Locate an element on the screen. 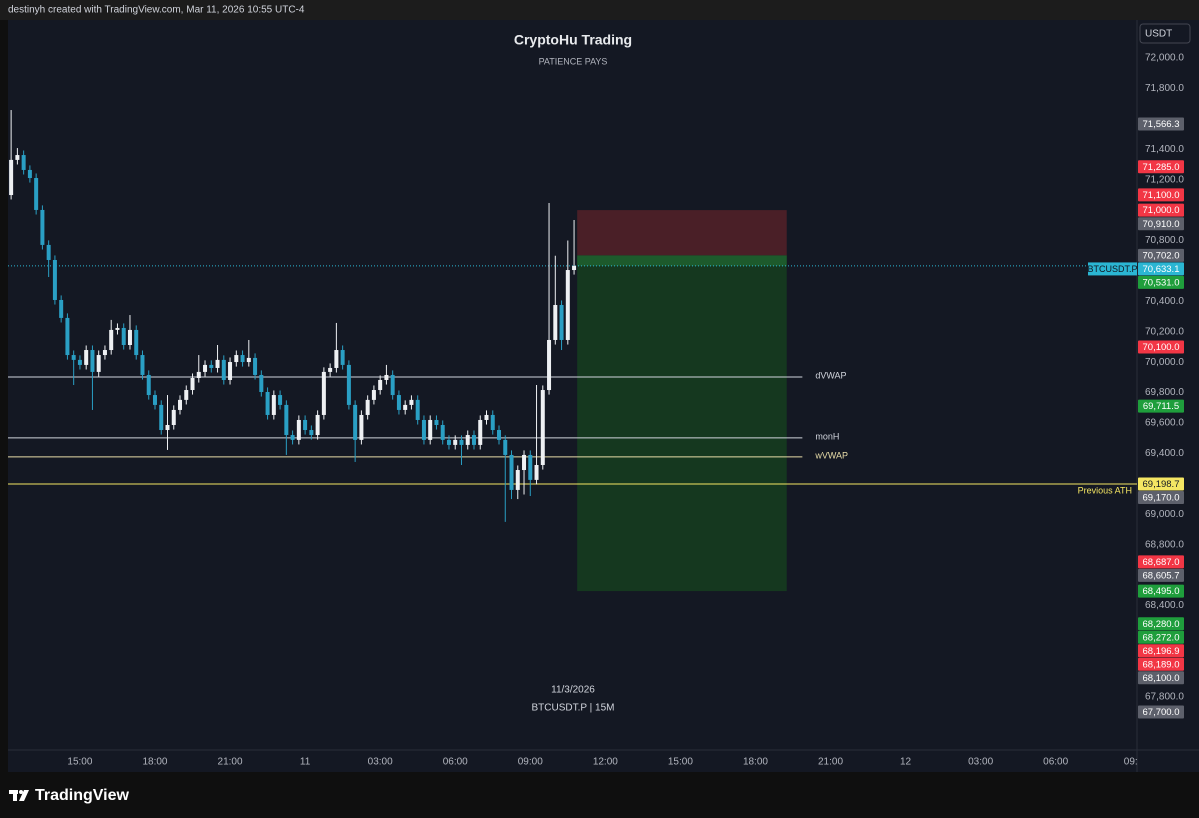  stop-zone is located at coordinates (682, 233).